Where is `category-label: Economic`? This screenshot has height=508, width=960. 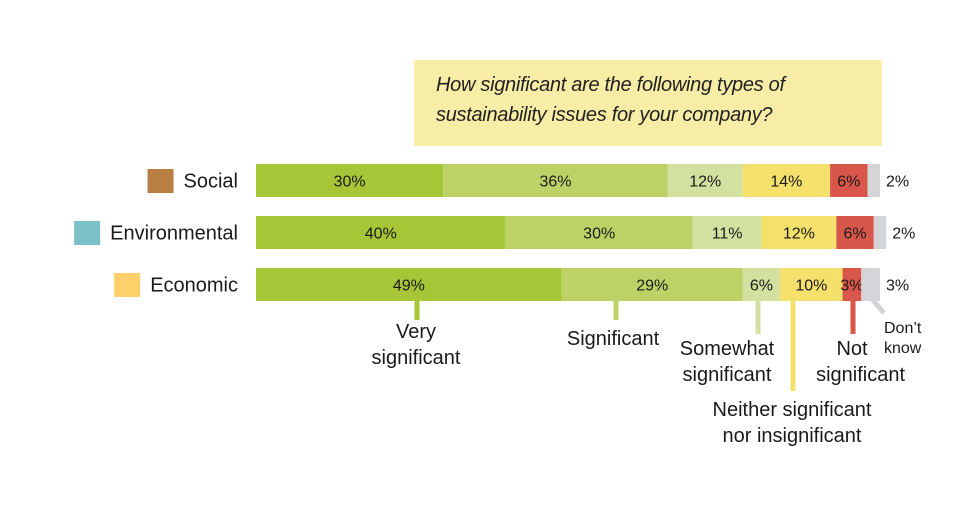 category-label: Economic is located at coordinates (194, 286).